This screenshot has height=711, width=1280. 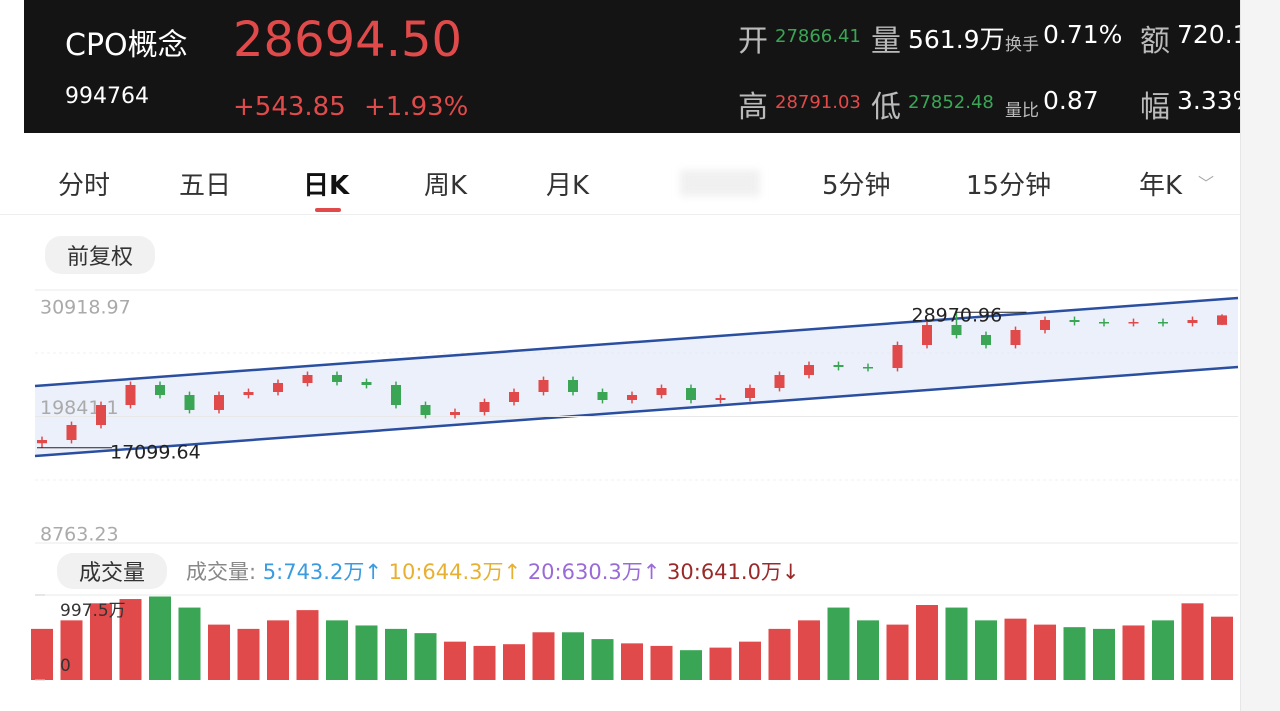 What do you see at coordinates (79, 535) in the screenshot?
I see `y-tick-label: 8763.23` at bounding box center [79, 535].